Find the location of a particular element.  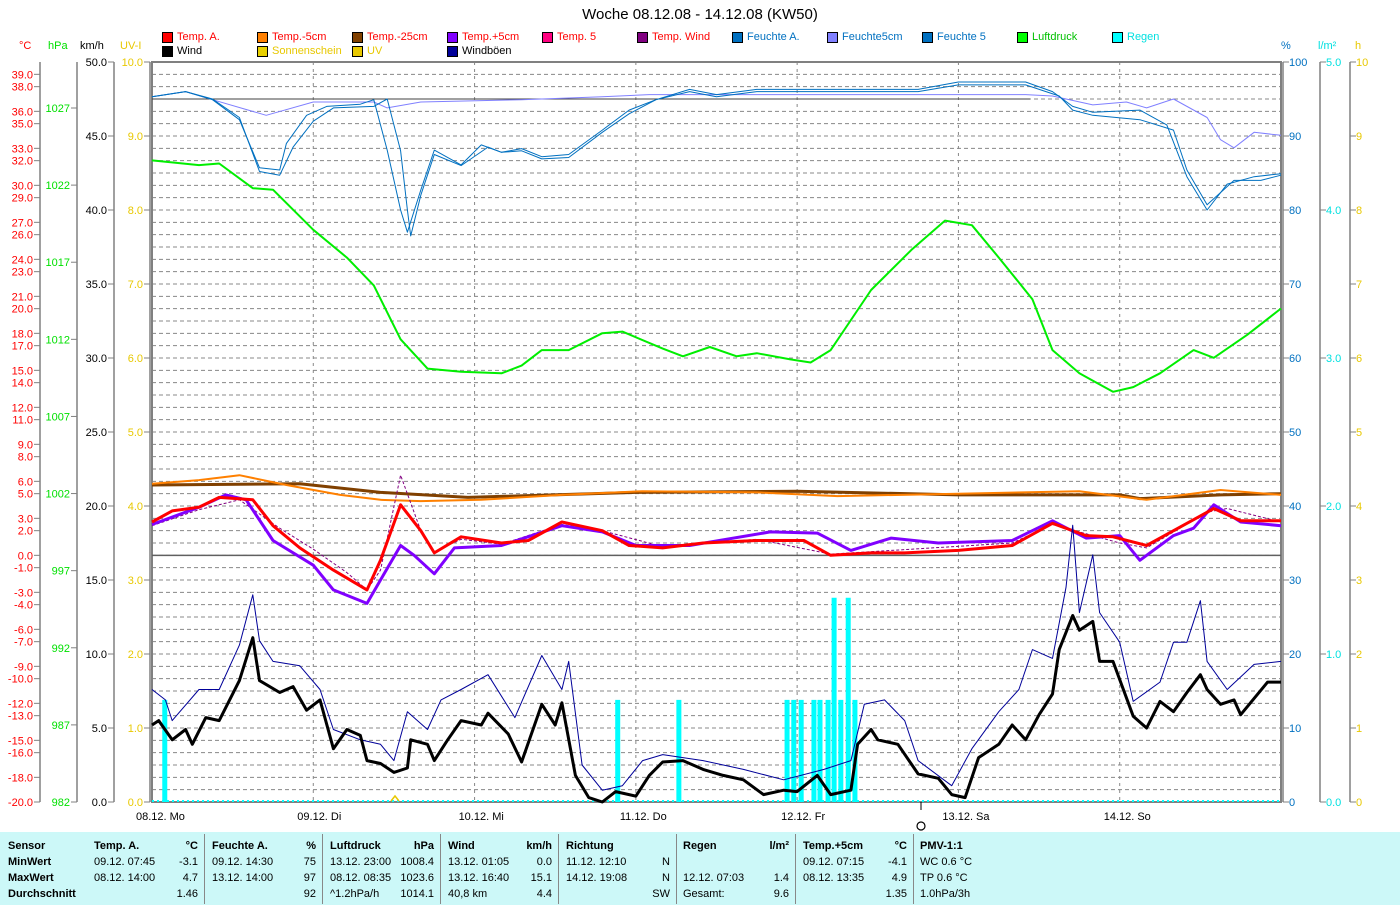

stat-date: 1.0hPa/3h is located at coordinates (945, 894).